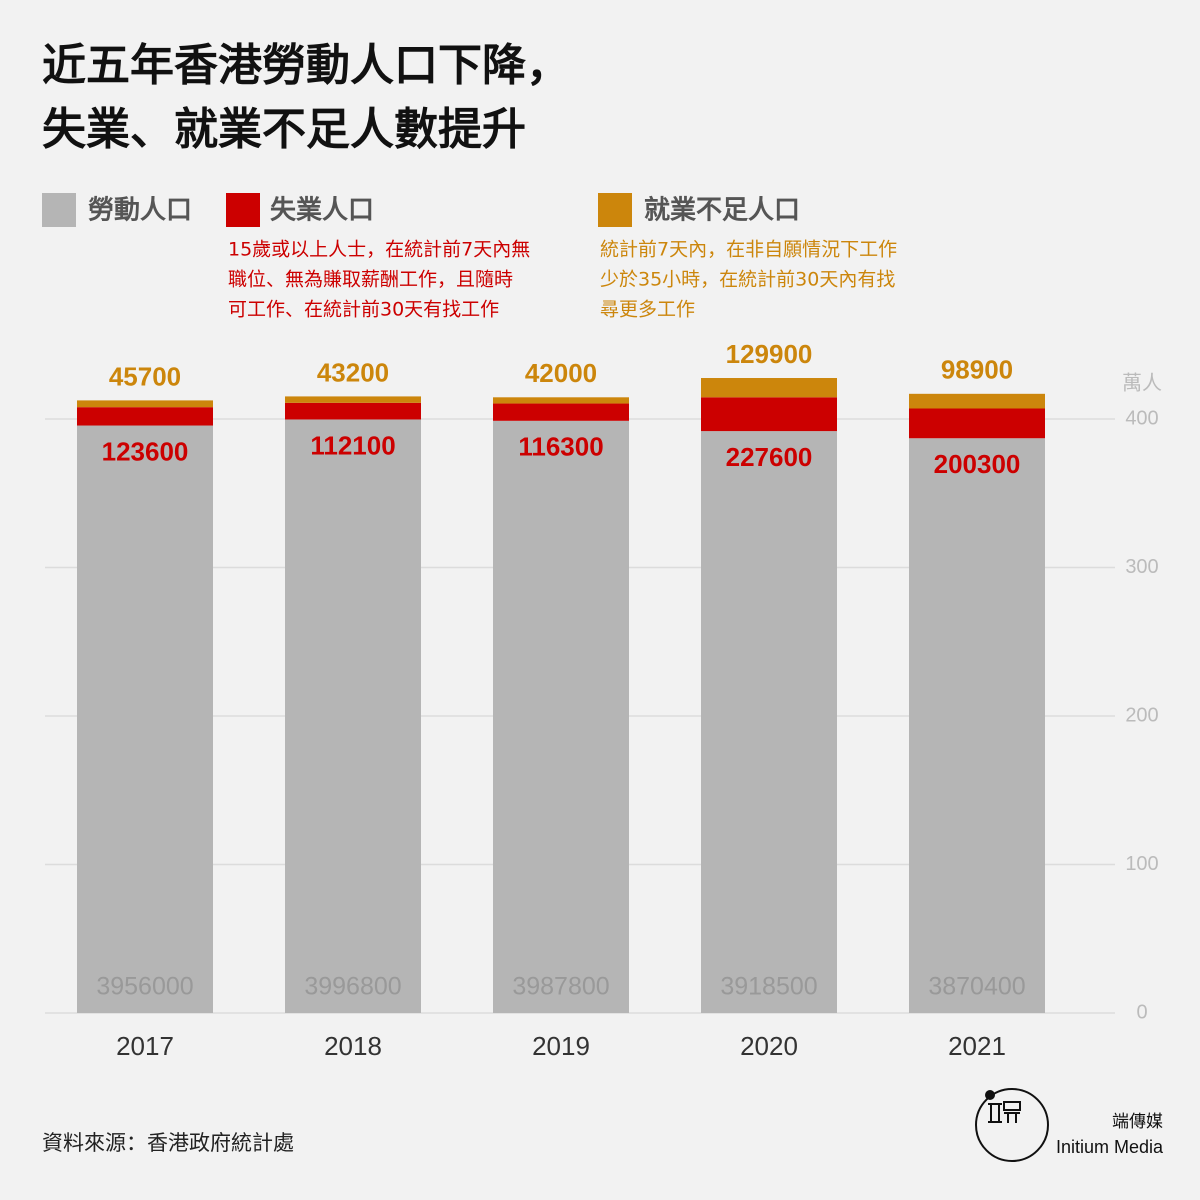  What do you see at coordinates (168, 1143) in the screenshot?
I see `source: 資料來源：香港政府統計處` at bounding box center [168, 1143].